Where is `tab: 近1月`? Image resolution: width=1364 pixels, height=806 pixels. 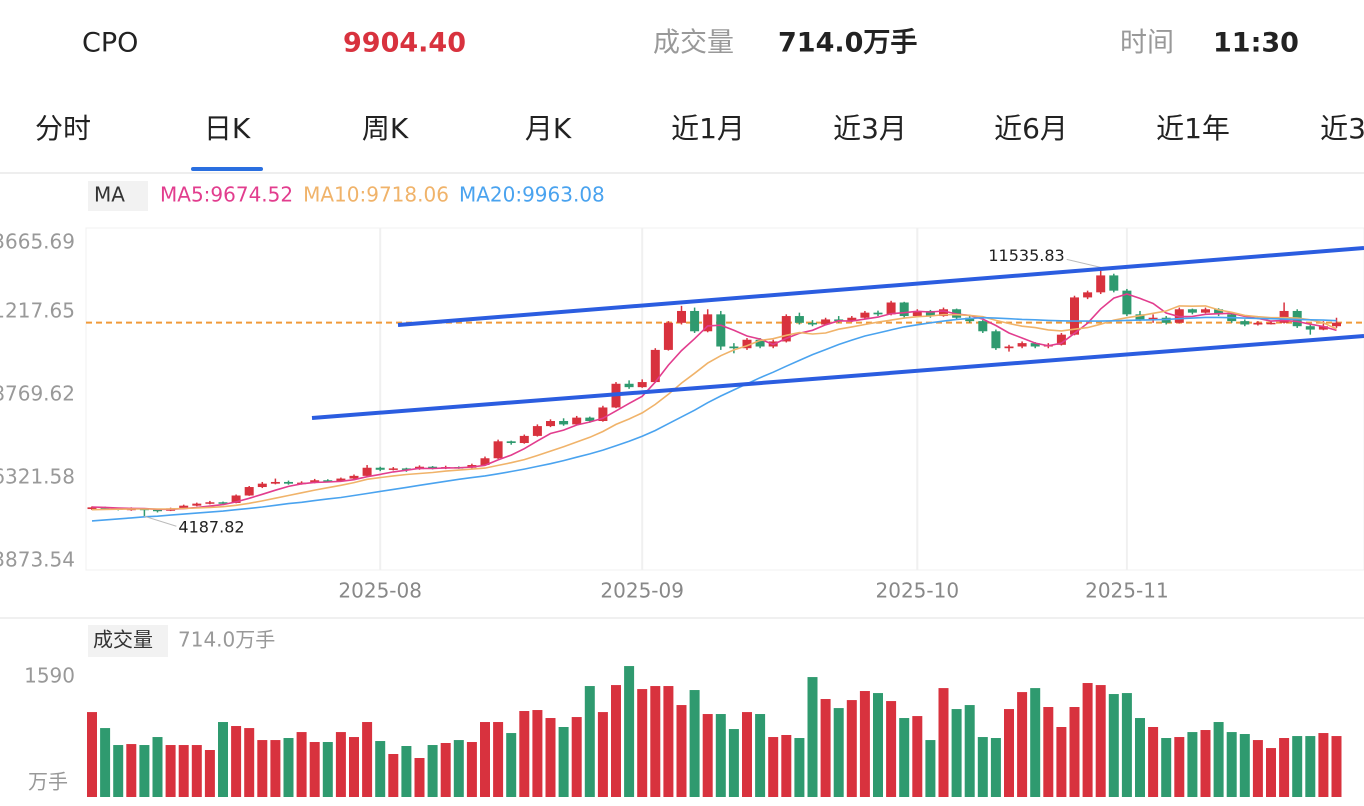
tab: 近1月 is located at coordinates (708, 128).